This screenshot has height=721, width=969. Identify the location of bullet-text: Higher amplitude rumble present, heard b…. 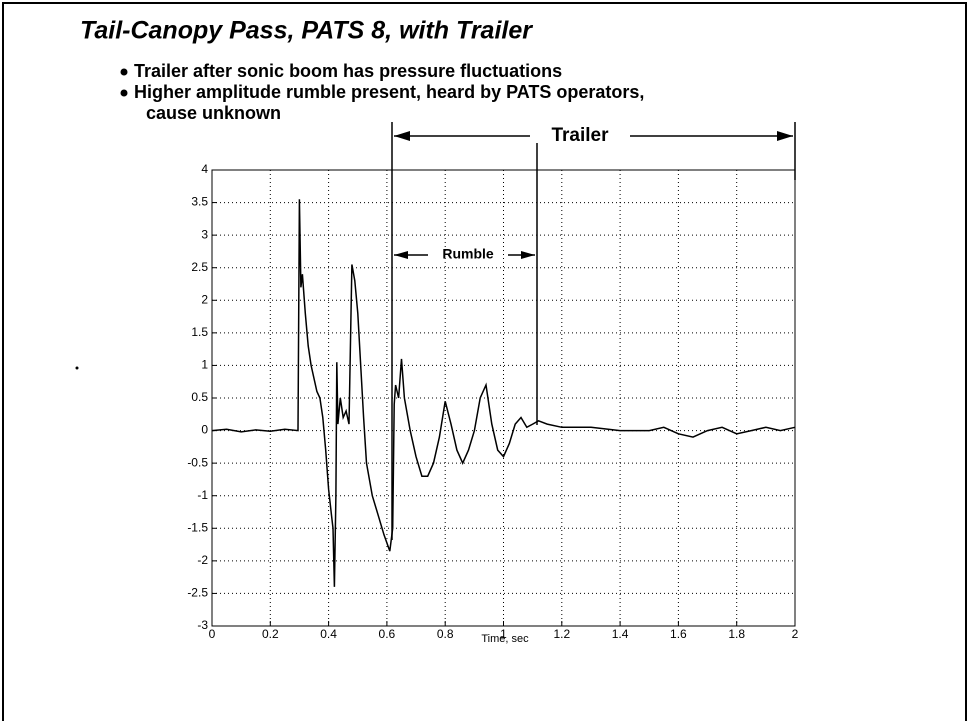
(389, 92).